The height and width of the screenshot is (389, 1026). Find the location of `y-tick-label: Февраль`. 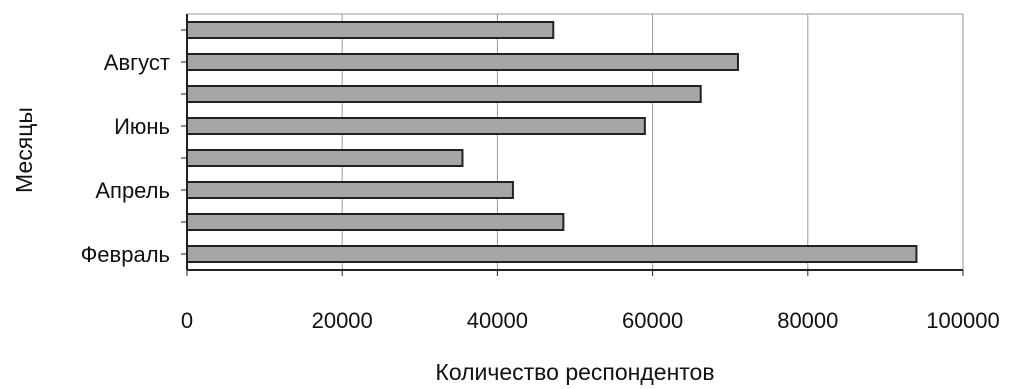

y-tick-label: Февраль is located at coordinates (125, 254).